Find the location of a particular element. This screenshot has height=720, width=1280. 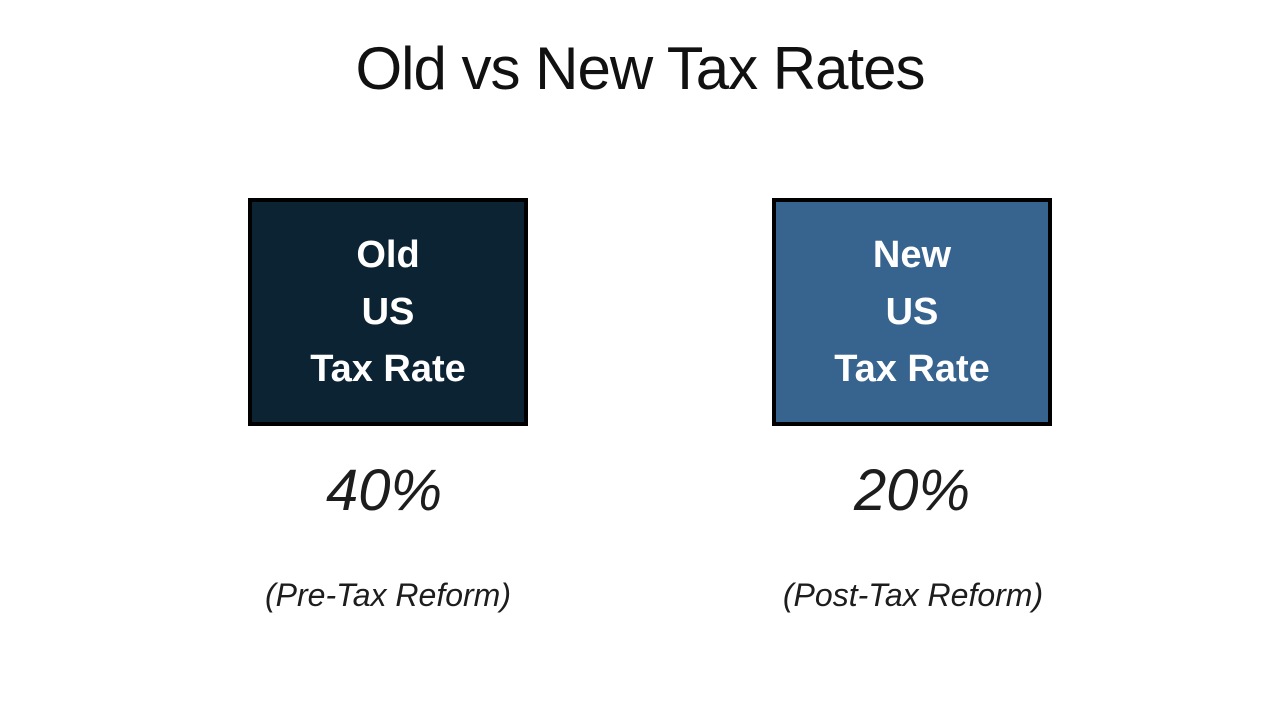

new-rate-value: 20% is located at coordinates (912, 490).